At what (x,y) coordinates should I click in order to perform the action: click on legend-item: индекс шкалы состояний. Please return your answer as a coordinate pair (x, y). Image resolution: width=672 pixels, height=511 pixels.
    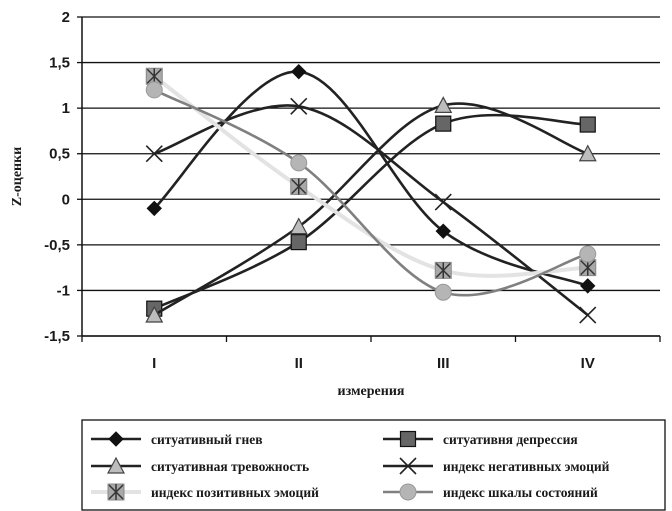
    Looking at the image, I should click on (490, 492).